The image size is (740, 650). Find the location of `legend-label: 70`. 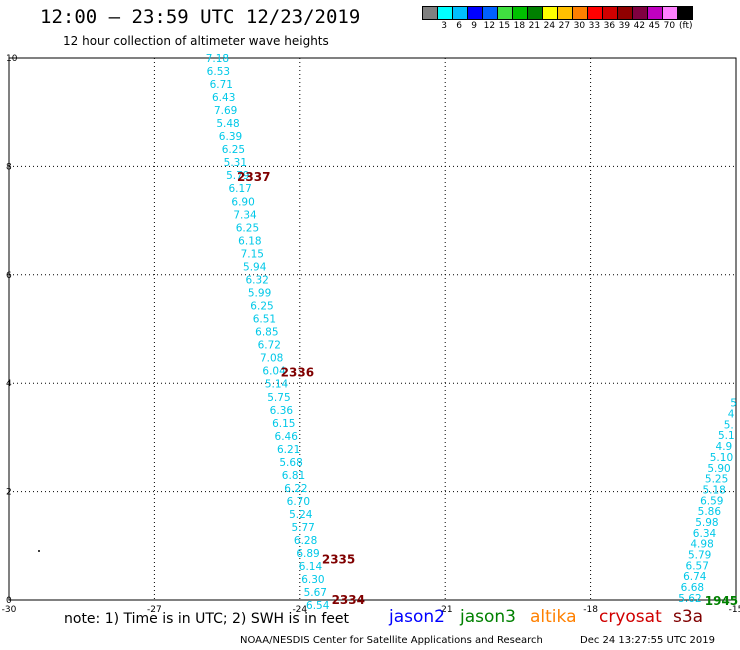

legend-label: 70 is located at coordinates (669, 26).